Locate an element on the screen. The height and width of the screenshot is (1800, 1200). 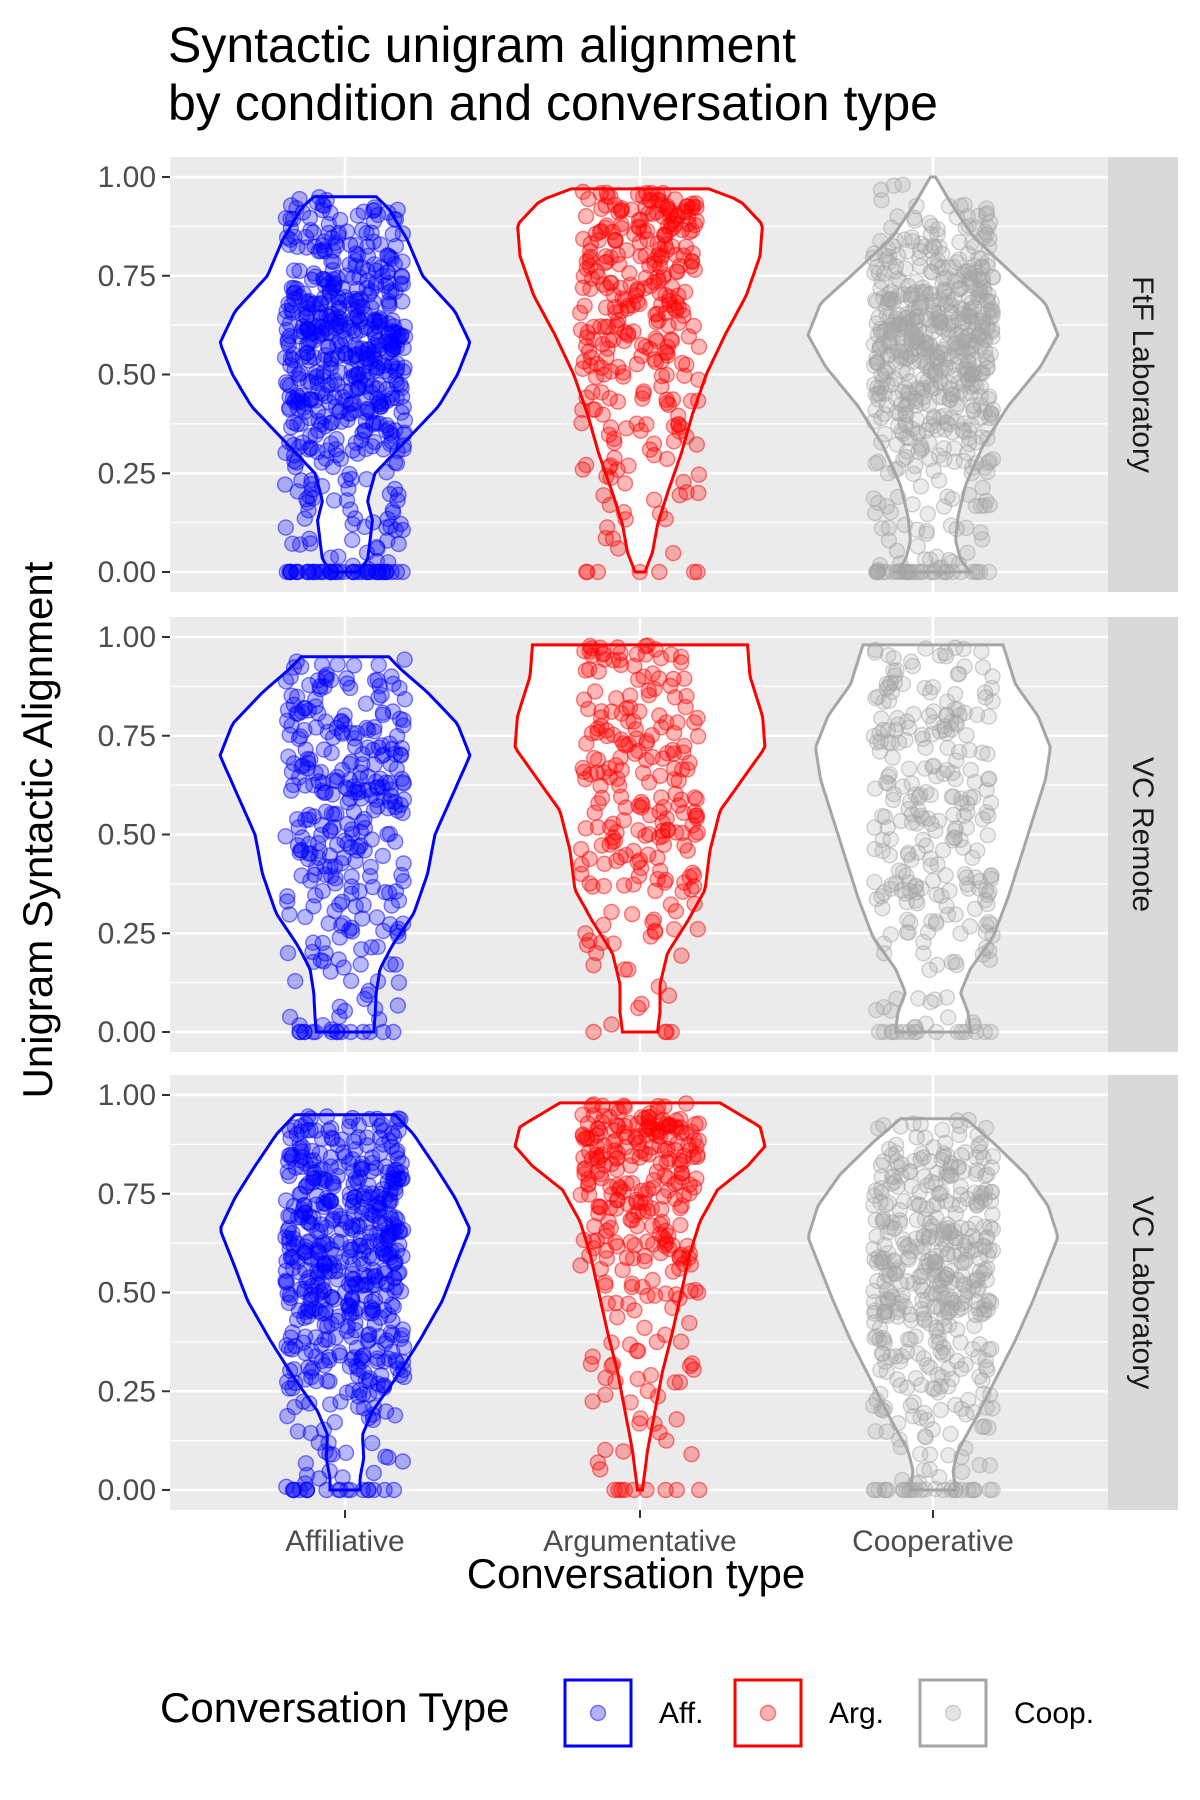
legend: Conversation Type Aff. Arg. Coop. is located at coordinates (627, 1713).